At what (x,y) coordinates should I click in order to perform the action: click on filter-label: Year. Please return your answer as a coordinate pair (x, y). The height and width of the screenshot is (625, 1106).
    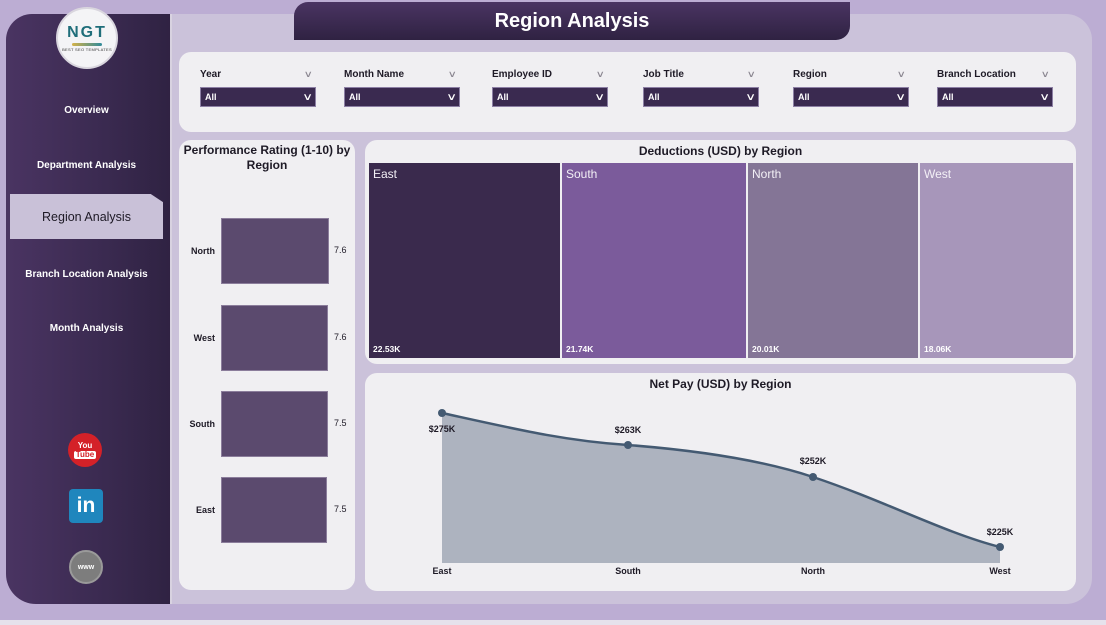
    Looking at the image, I should click on (211, 74).